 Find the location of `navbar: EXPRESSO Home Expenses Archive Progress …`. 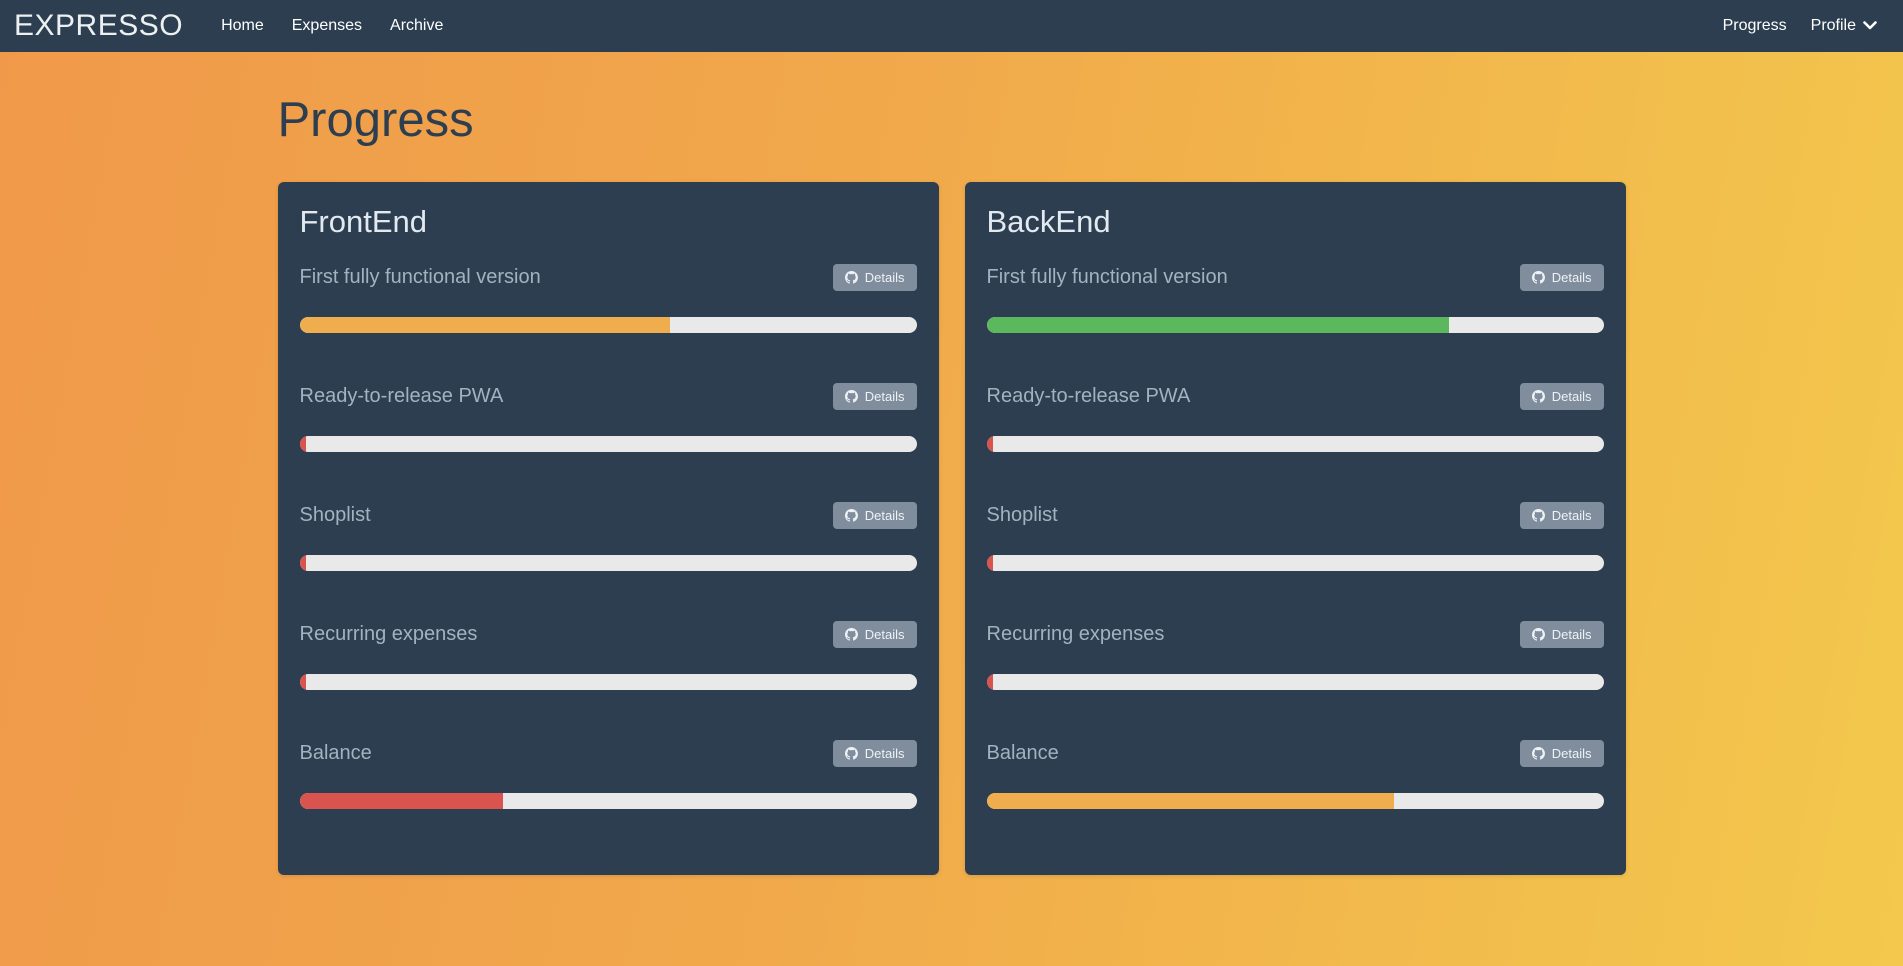

navbar: EXPRESSO Home Expenses Archive Progress … is located at coordinates (951, 26).